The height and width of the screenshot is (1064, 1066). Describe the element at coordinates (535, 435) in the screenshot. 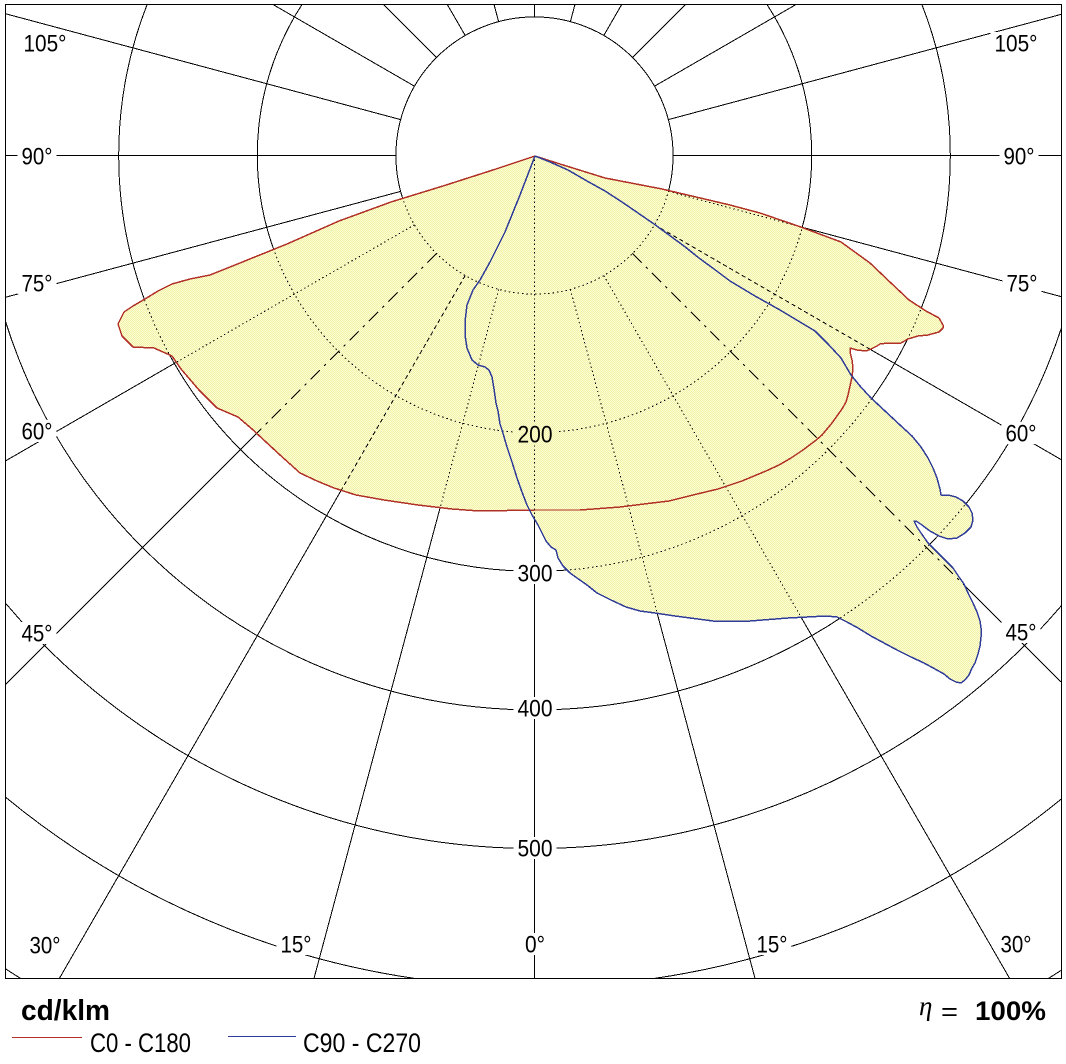

I see `svg-text: 200` at that location.